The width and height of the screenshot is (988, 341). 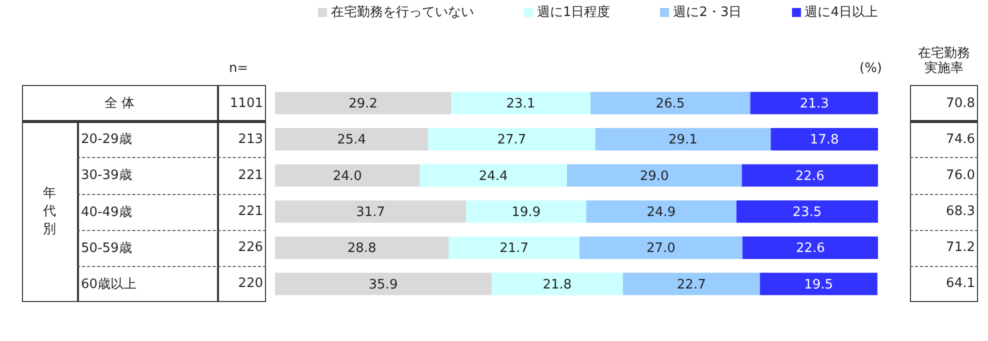 I want to click on data-label: 29.0, so click(x=654, y=176).